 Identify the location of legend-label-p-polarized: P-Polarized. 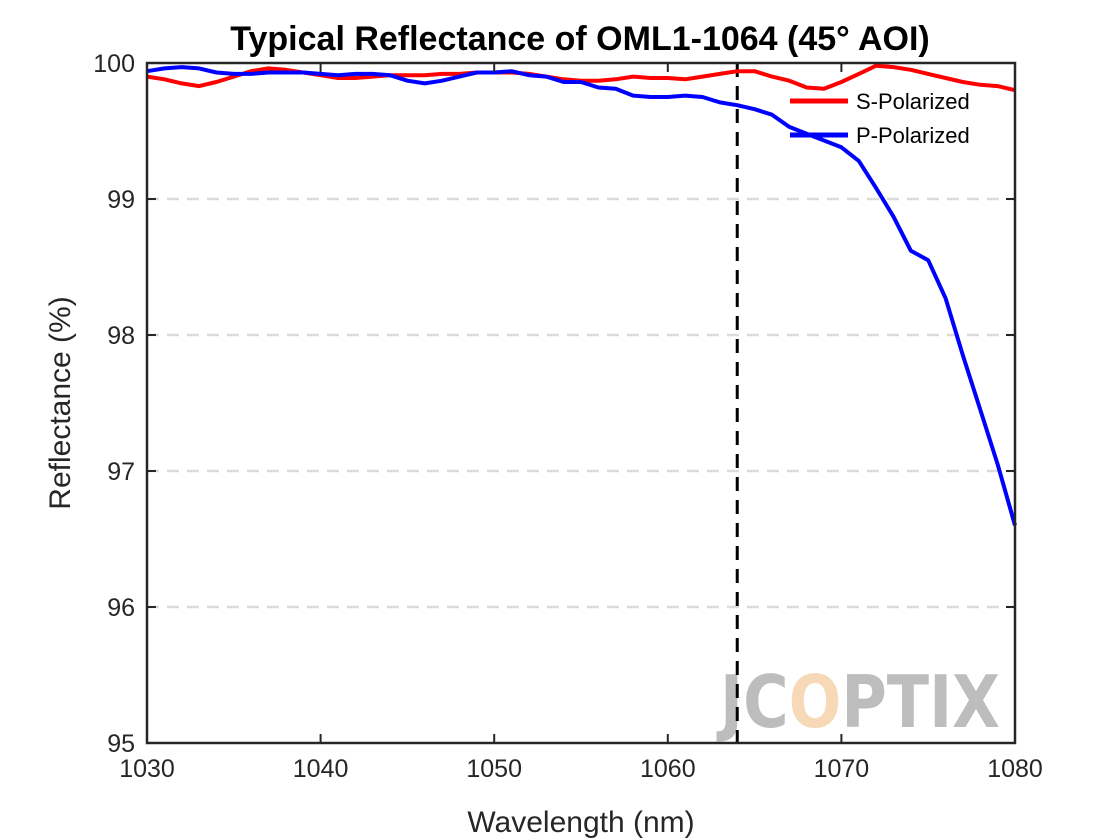
(913, 135).